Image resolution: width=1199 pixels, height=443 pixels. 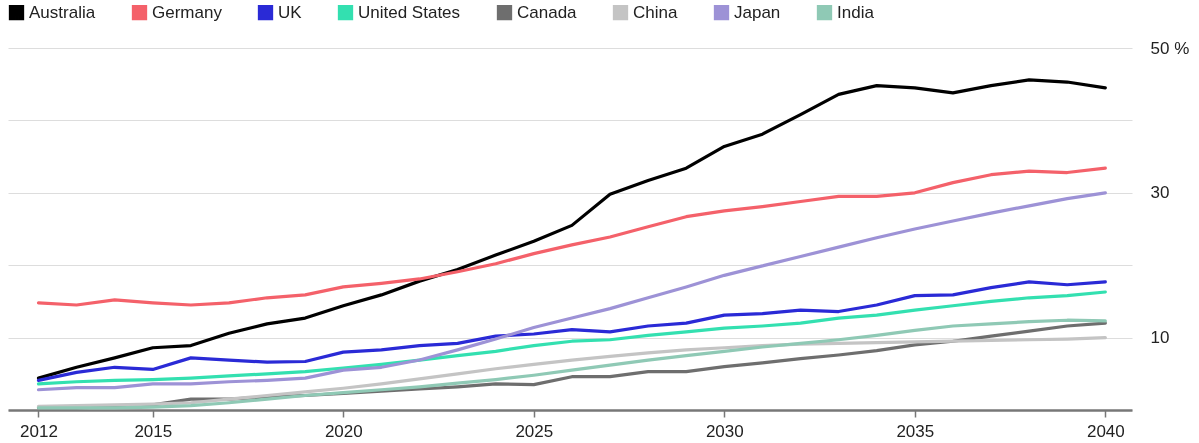 I want to click on x-tick-label: 2035, so click(x=915, y=431).